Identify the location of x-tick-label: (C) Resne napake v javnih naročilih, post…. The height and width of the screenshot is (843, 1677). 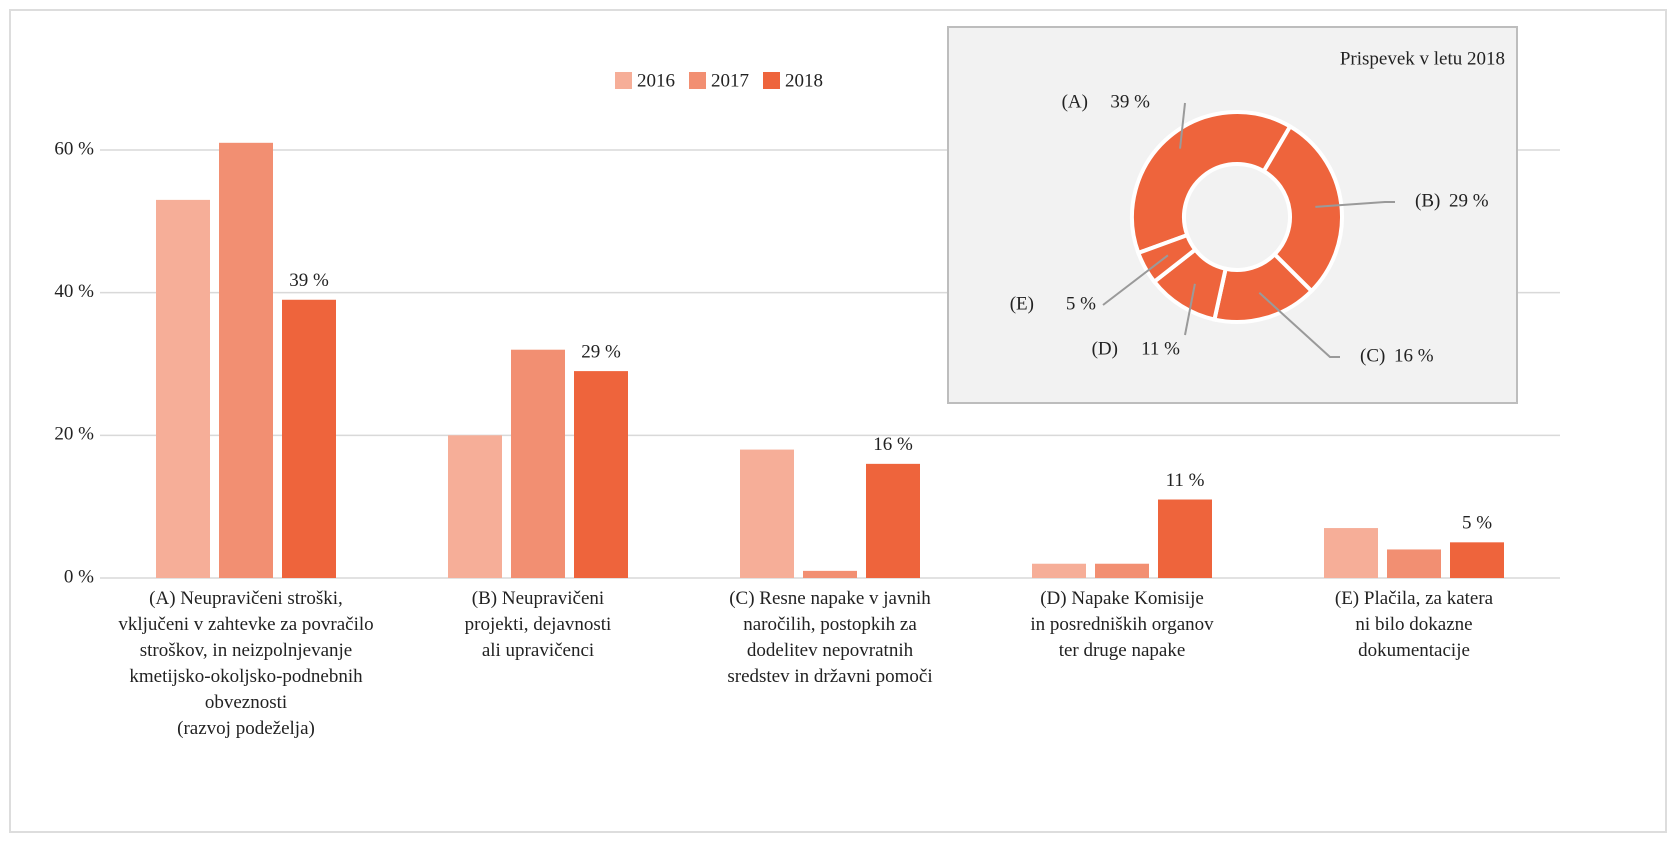
(829, 637).